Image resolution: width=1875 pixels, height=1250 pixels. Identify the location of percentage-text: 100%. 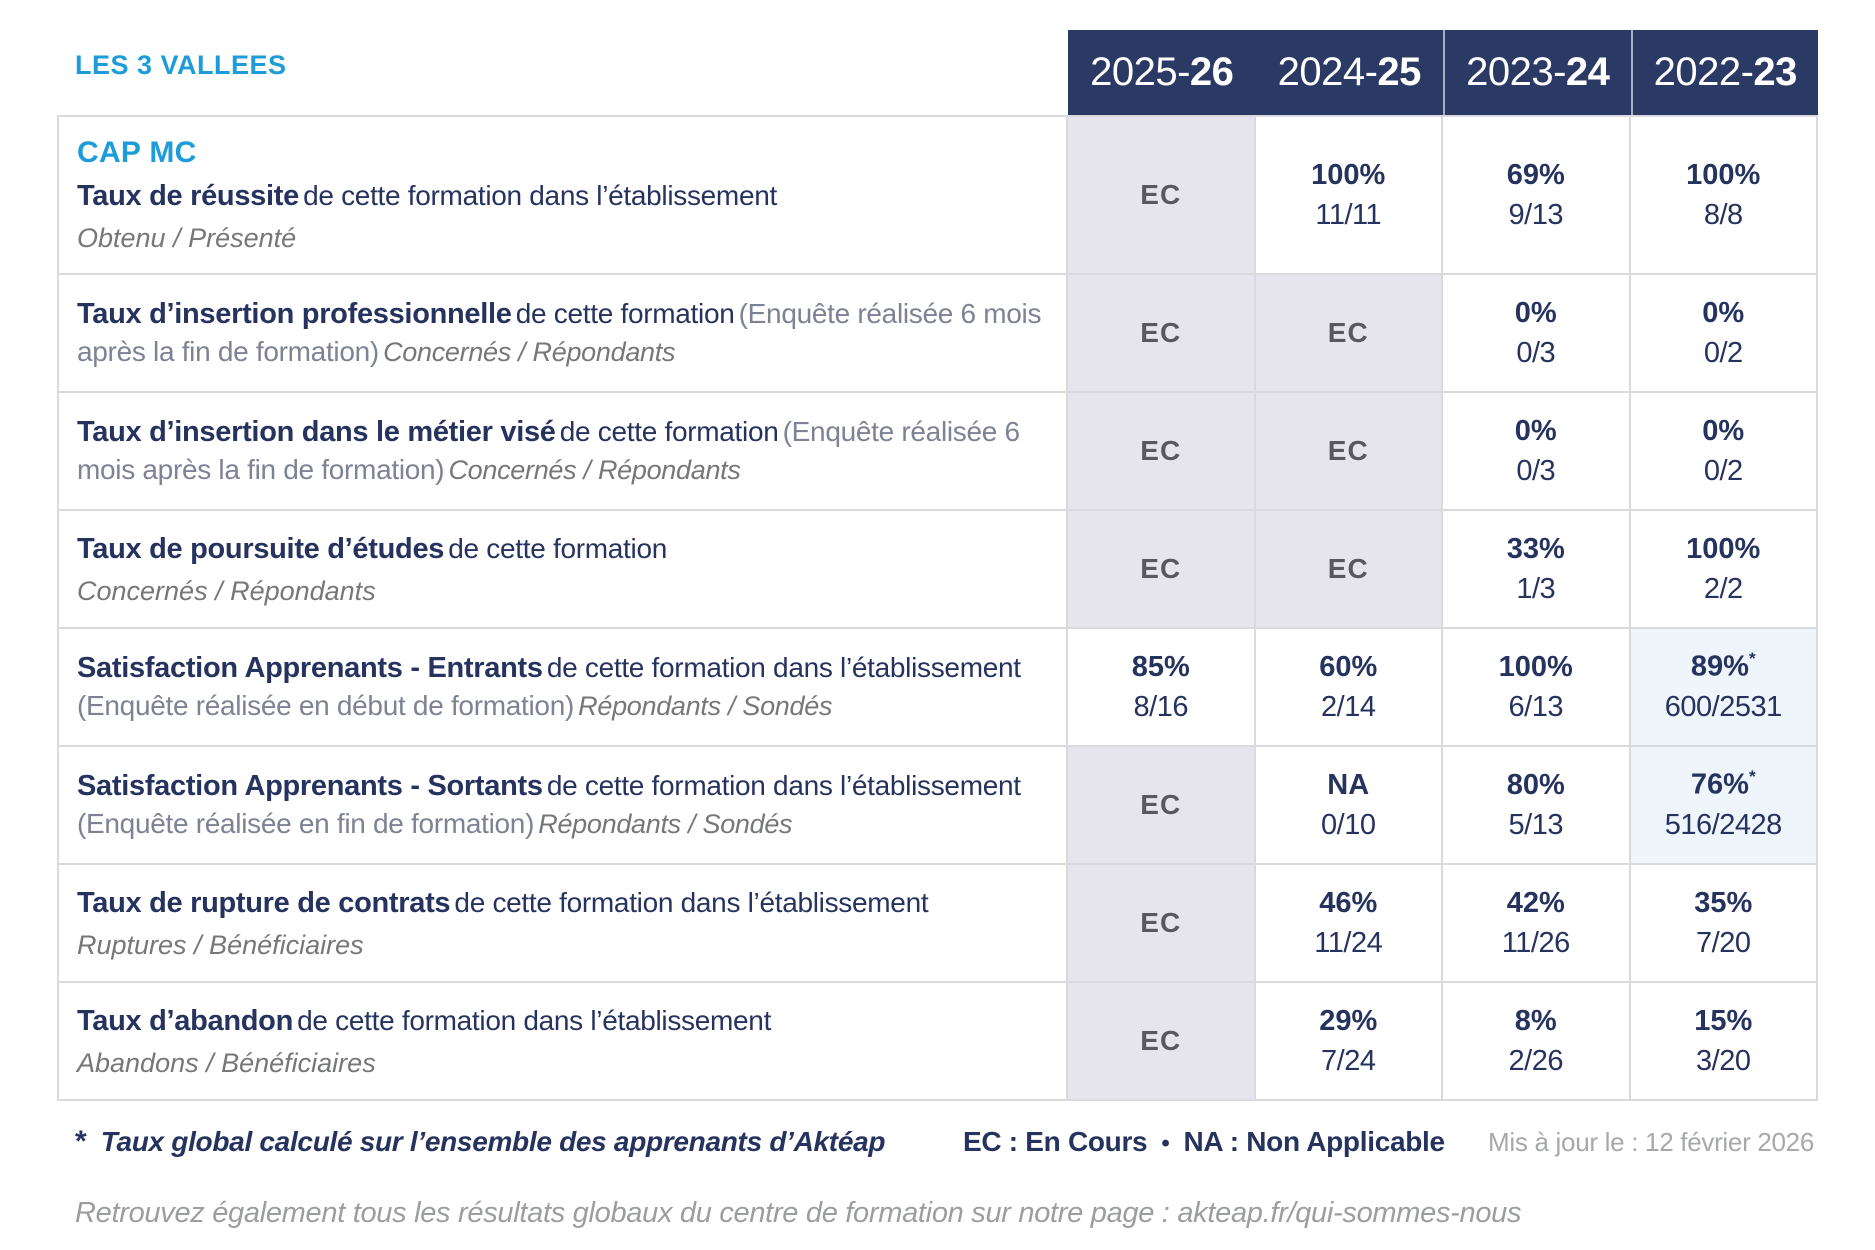
(1723, 548).